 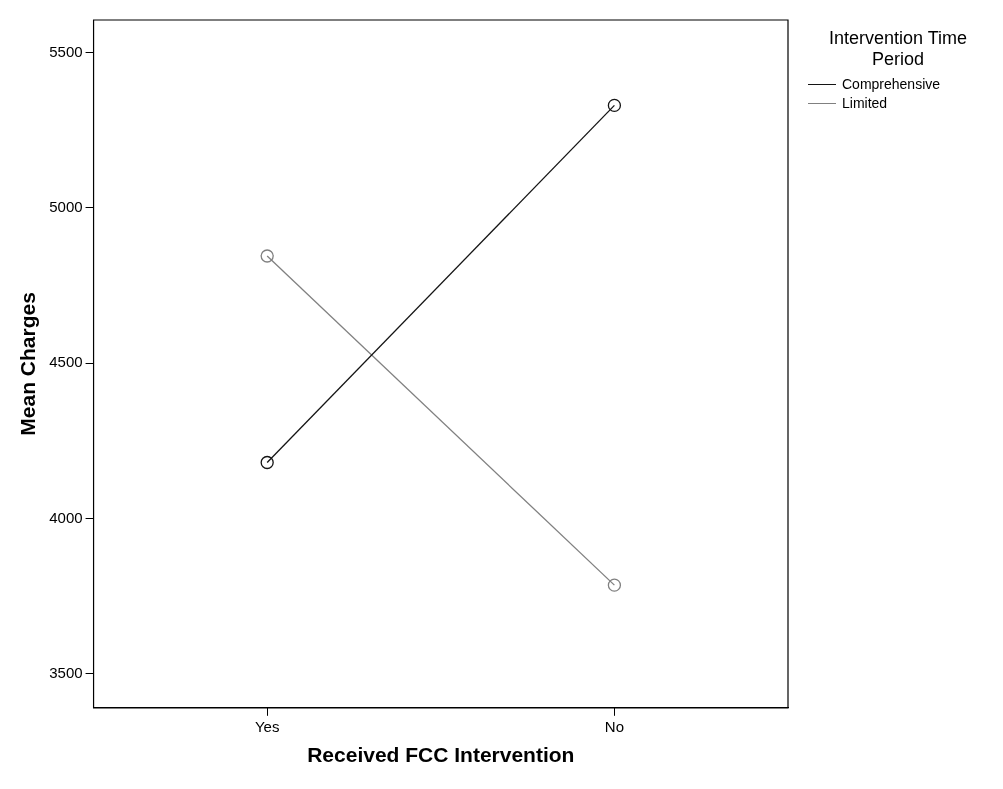 I want to click on legend-label: Comprehensive, so click(x=891, y=84).